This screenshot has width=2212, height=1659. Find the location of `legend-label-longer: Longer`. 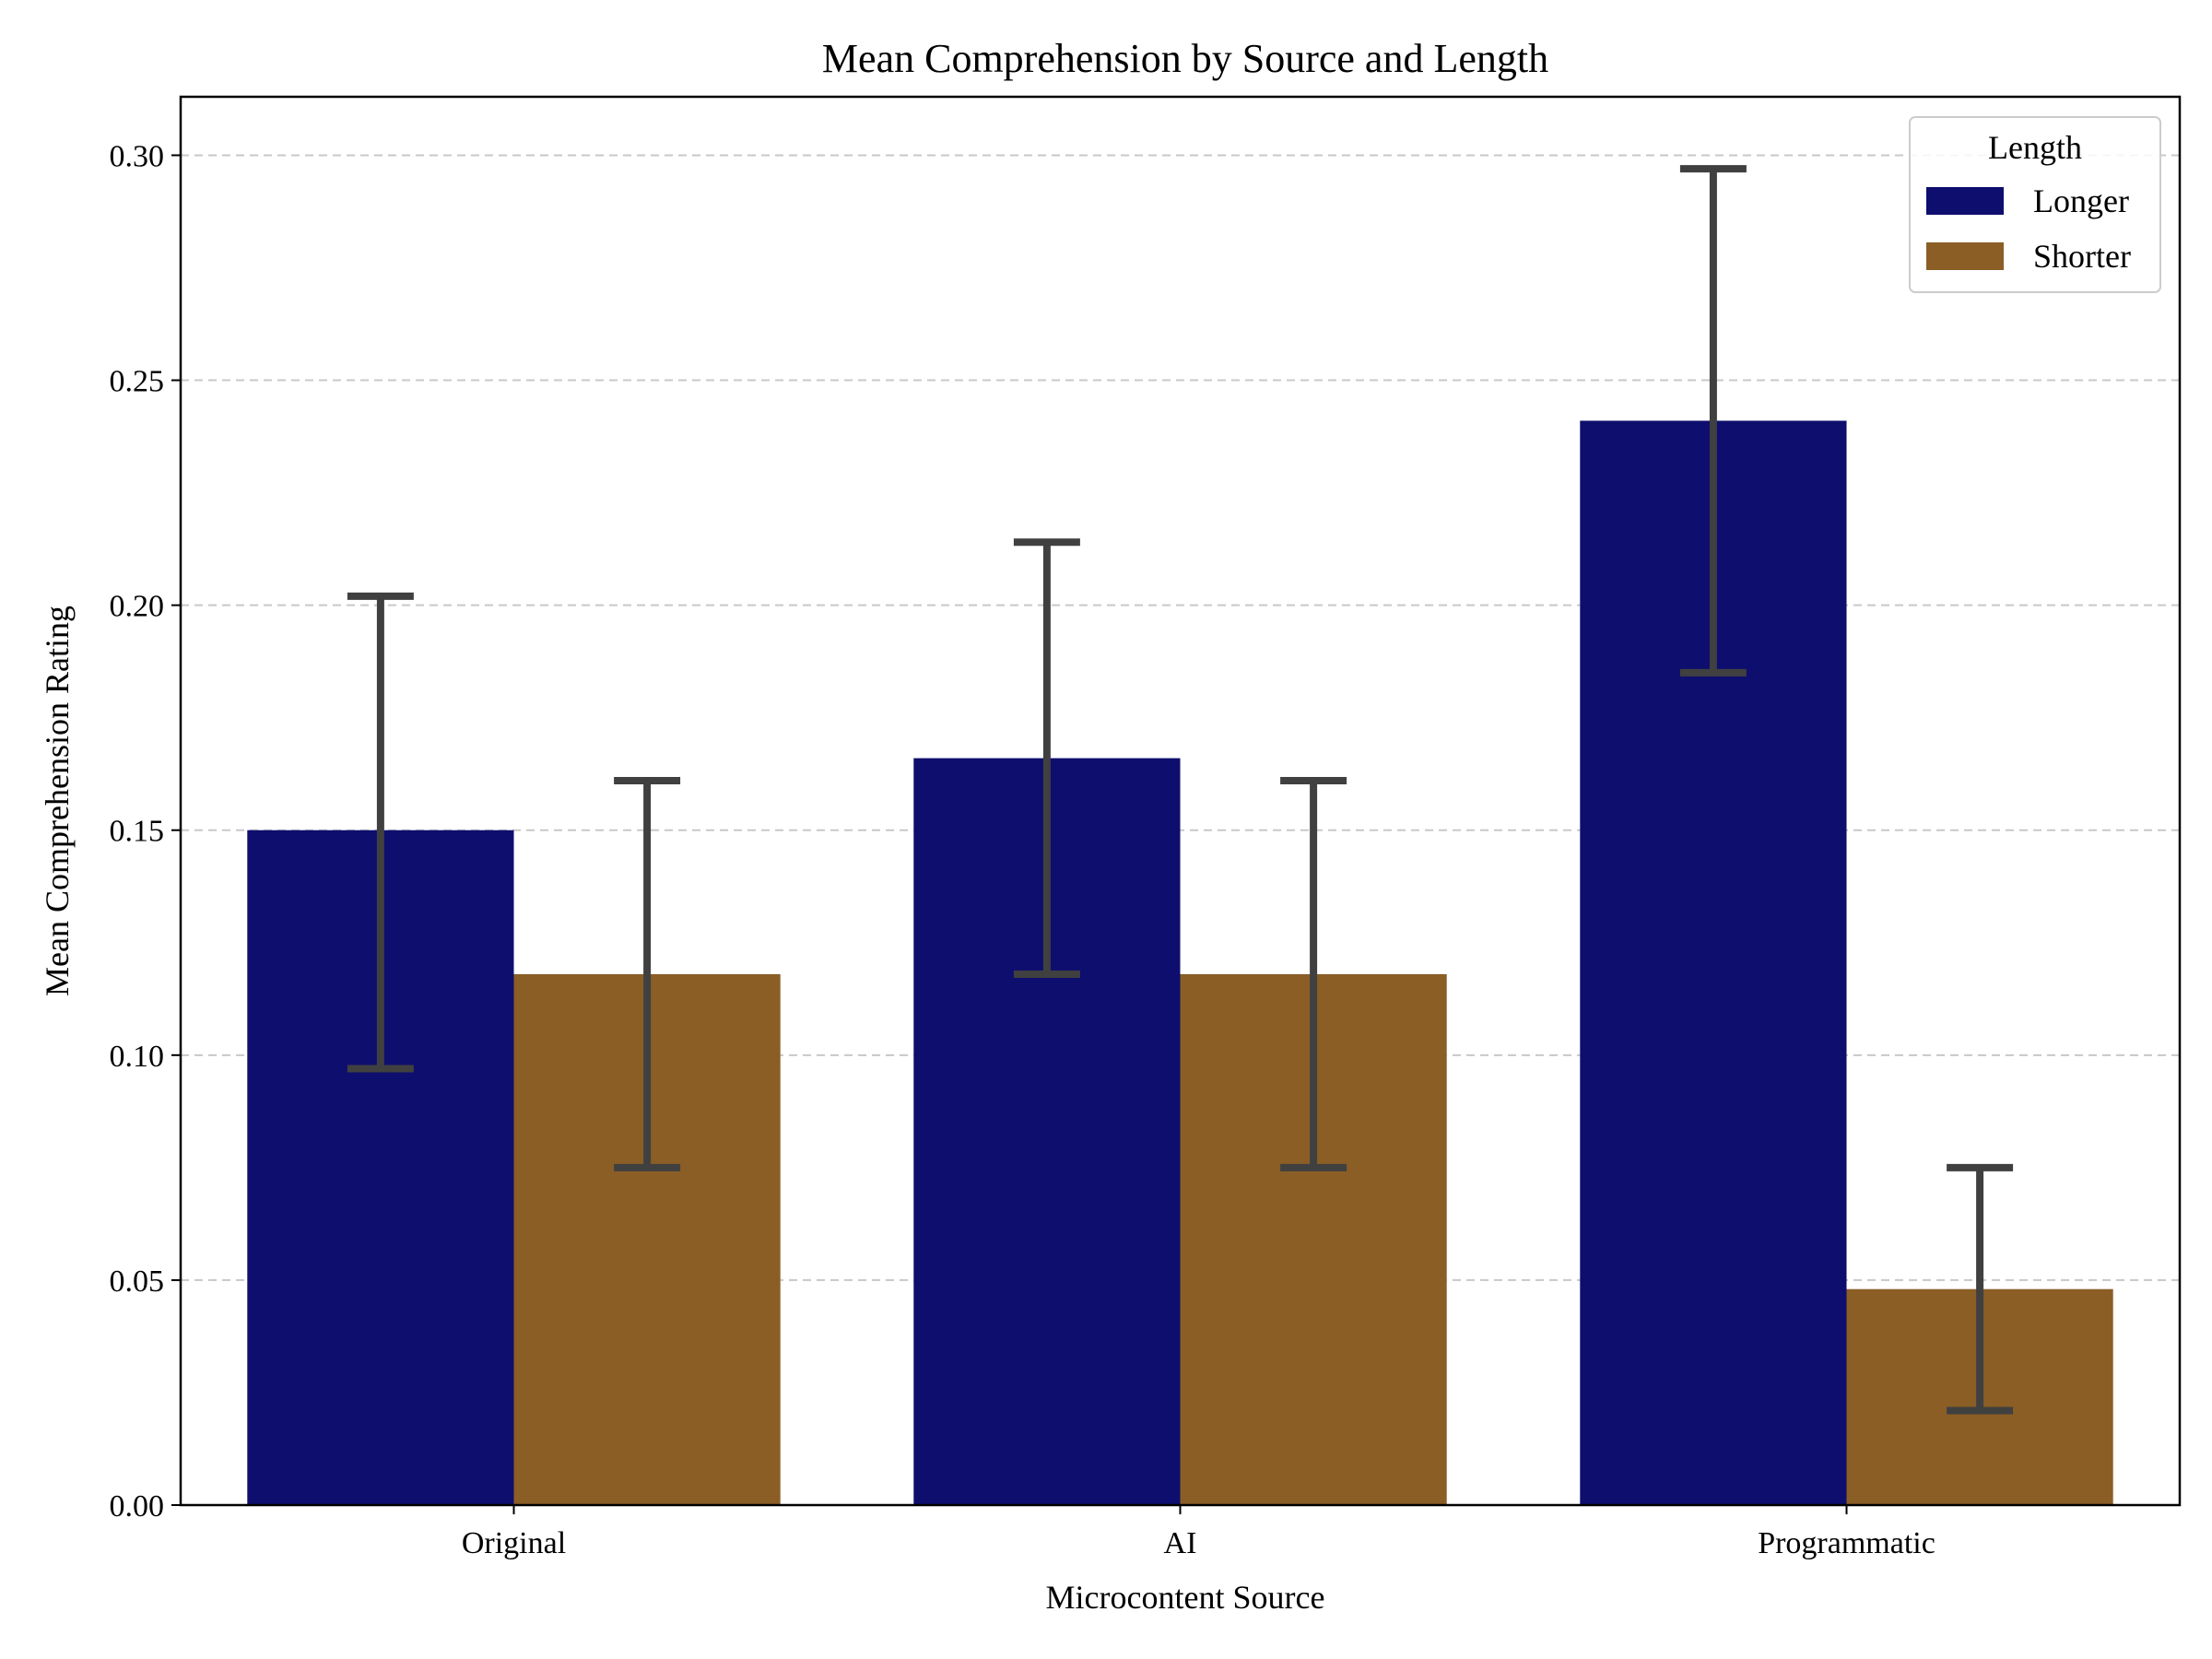

legend-label-longer: Longer is located at coordinates (2081, 200).